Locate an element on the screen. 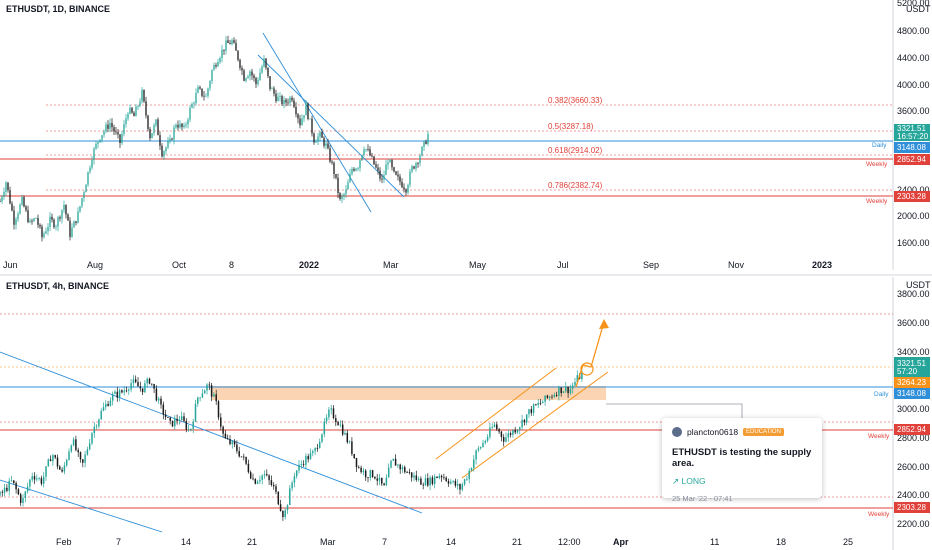 Image resolution: width=932 pixels, height=550 pixels. idea-headline: ETHUSDT is testing the supply area. is located at coordinates (742, 458).